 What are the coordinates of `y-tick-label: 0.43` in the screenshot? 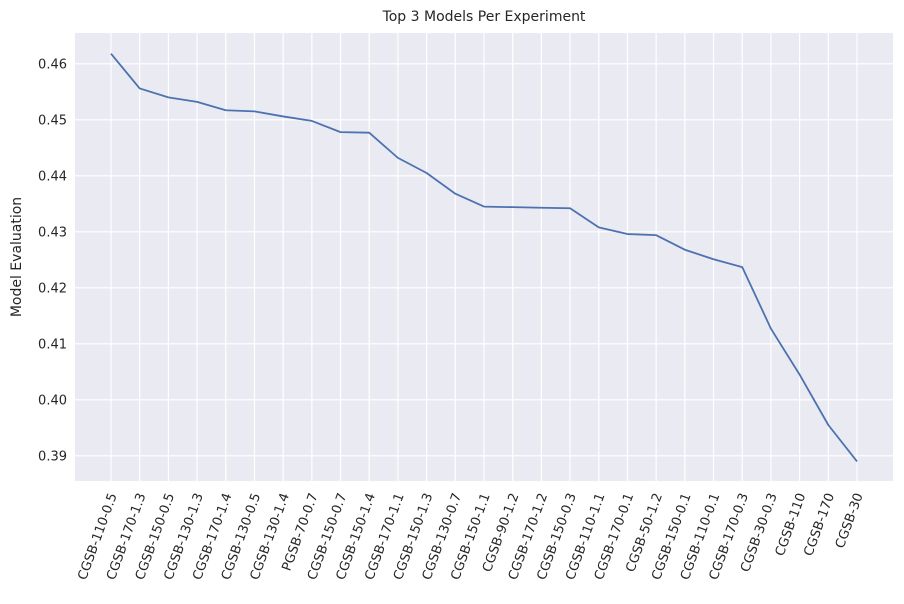 It's located at (52, 232).